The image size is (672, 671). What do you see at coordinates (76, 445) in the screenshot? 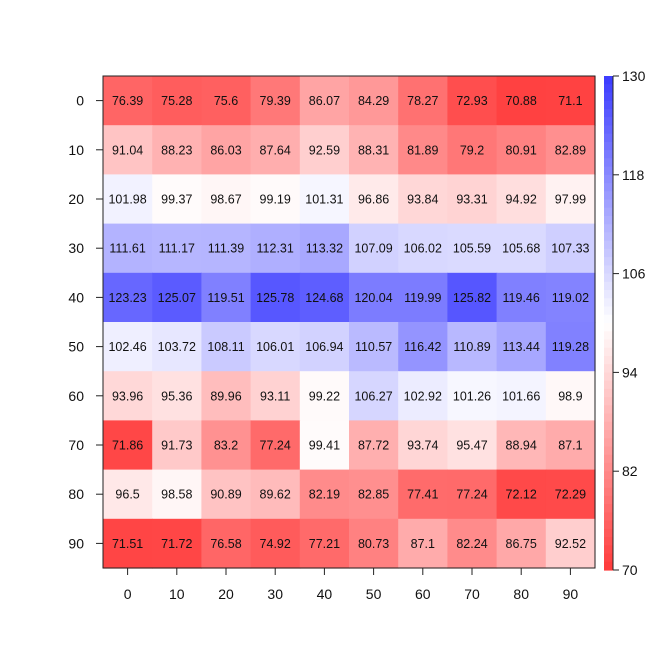
I see `y-tick-label: 70` at bounding box center [76, 445].